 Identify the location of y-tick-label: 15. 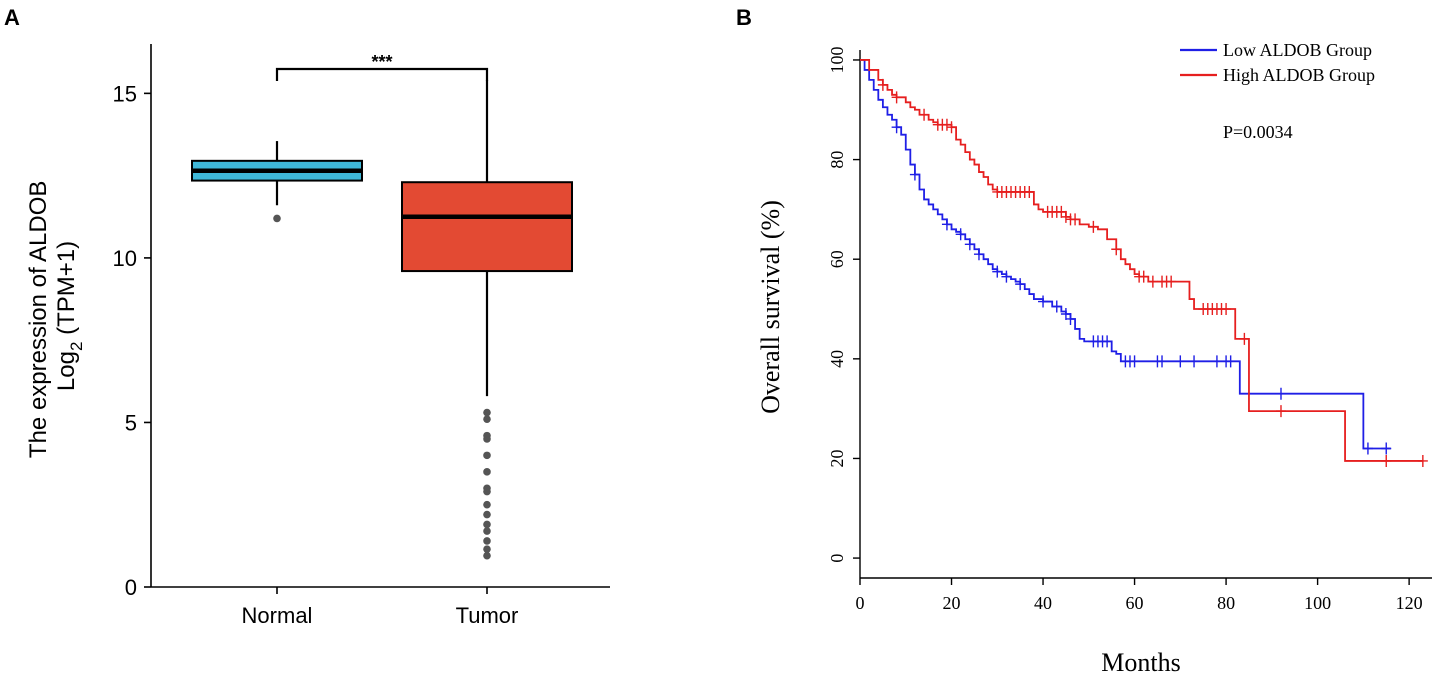
(125, 93).